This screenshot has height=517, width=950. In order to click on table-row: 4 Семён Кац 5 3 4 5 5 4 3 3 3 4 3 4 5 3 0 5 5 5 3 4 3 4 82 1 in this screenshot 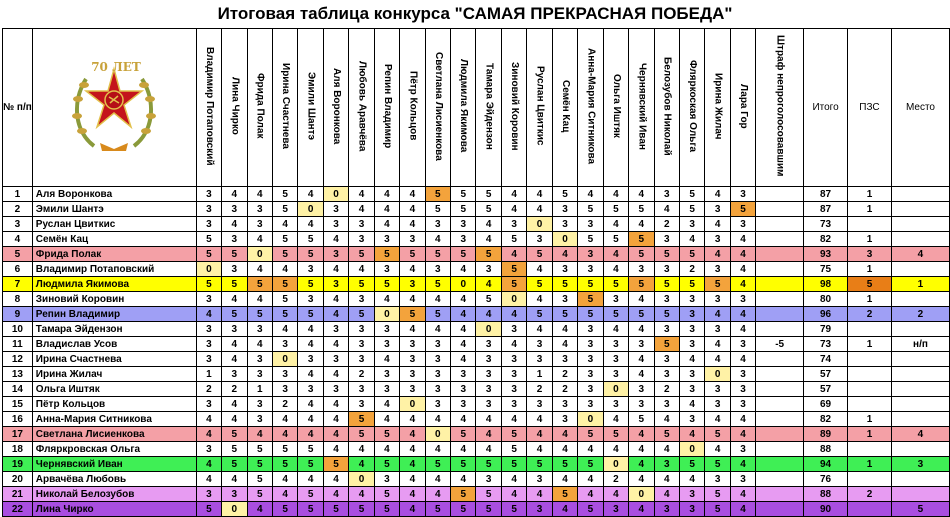, I will do `click(476, 239)`.